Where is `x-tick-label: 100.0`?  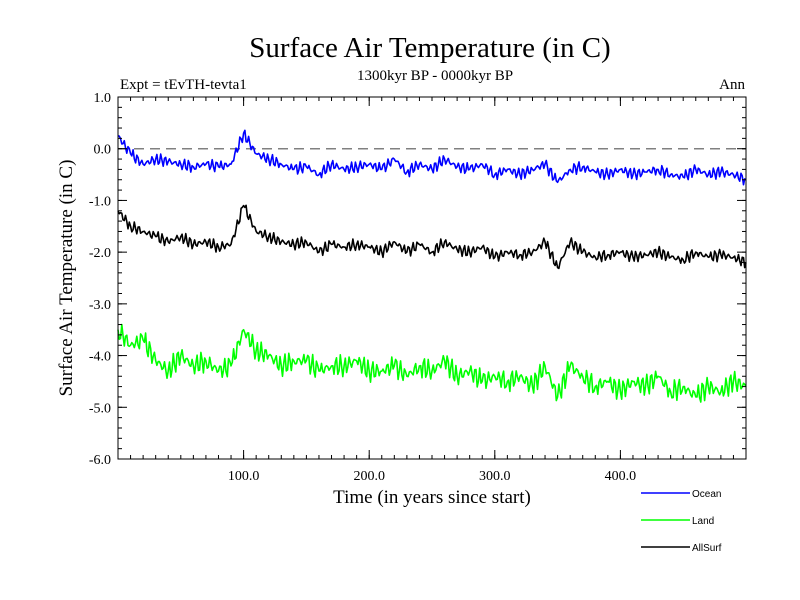 x-tick-label: 100.0 is located at coordinates (244, 476).